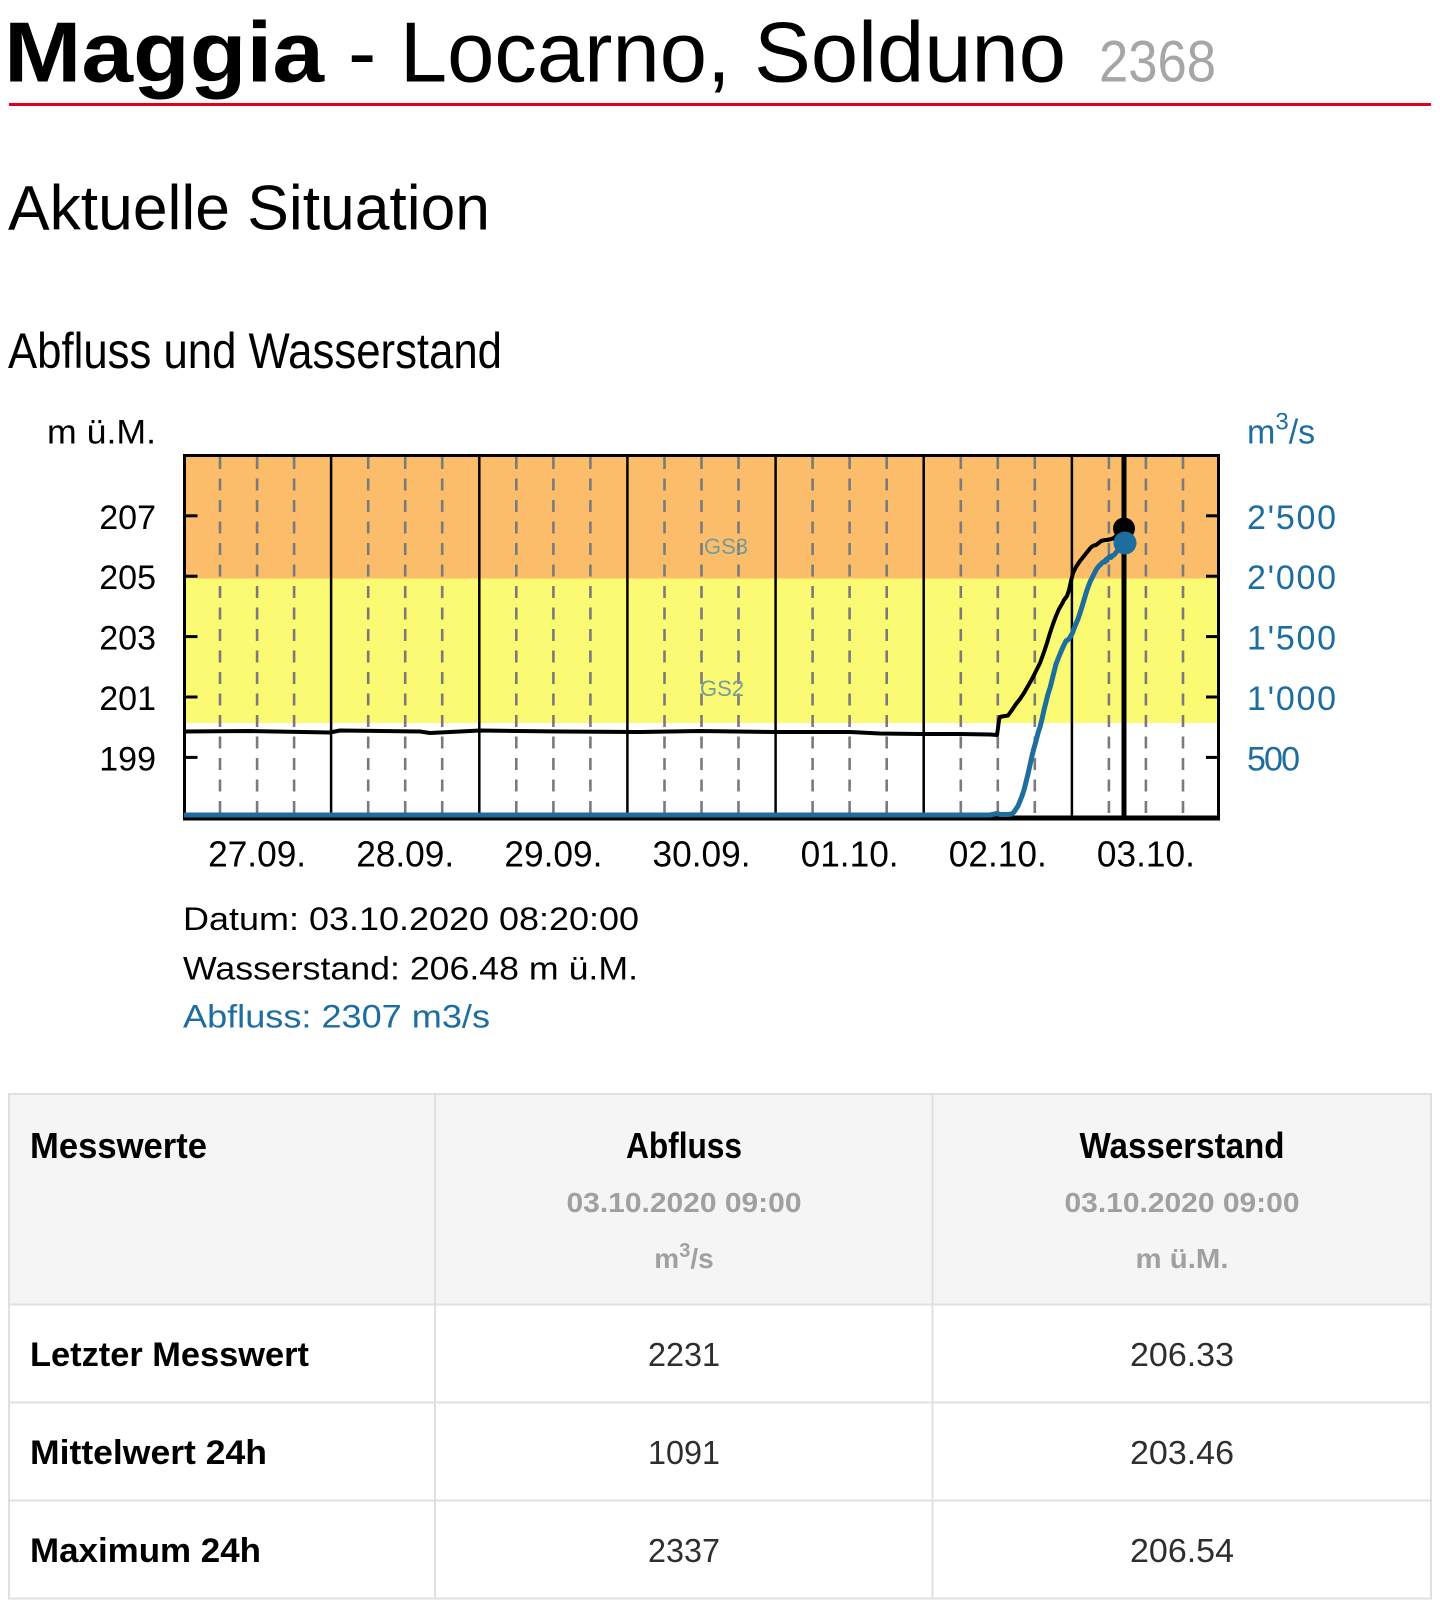 This screenshot has width=1440, height=1607. What do you see at coordinates (1157, 62) in the screenshot?
I see `svg-text: 2368` at bounding box center [1157, 62].